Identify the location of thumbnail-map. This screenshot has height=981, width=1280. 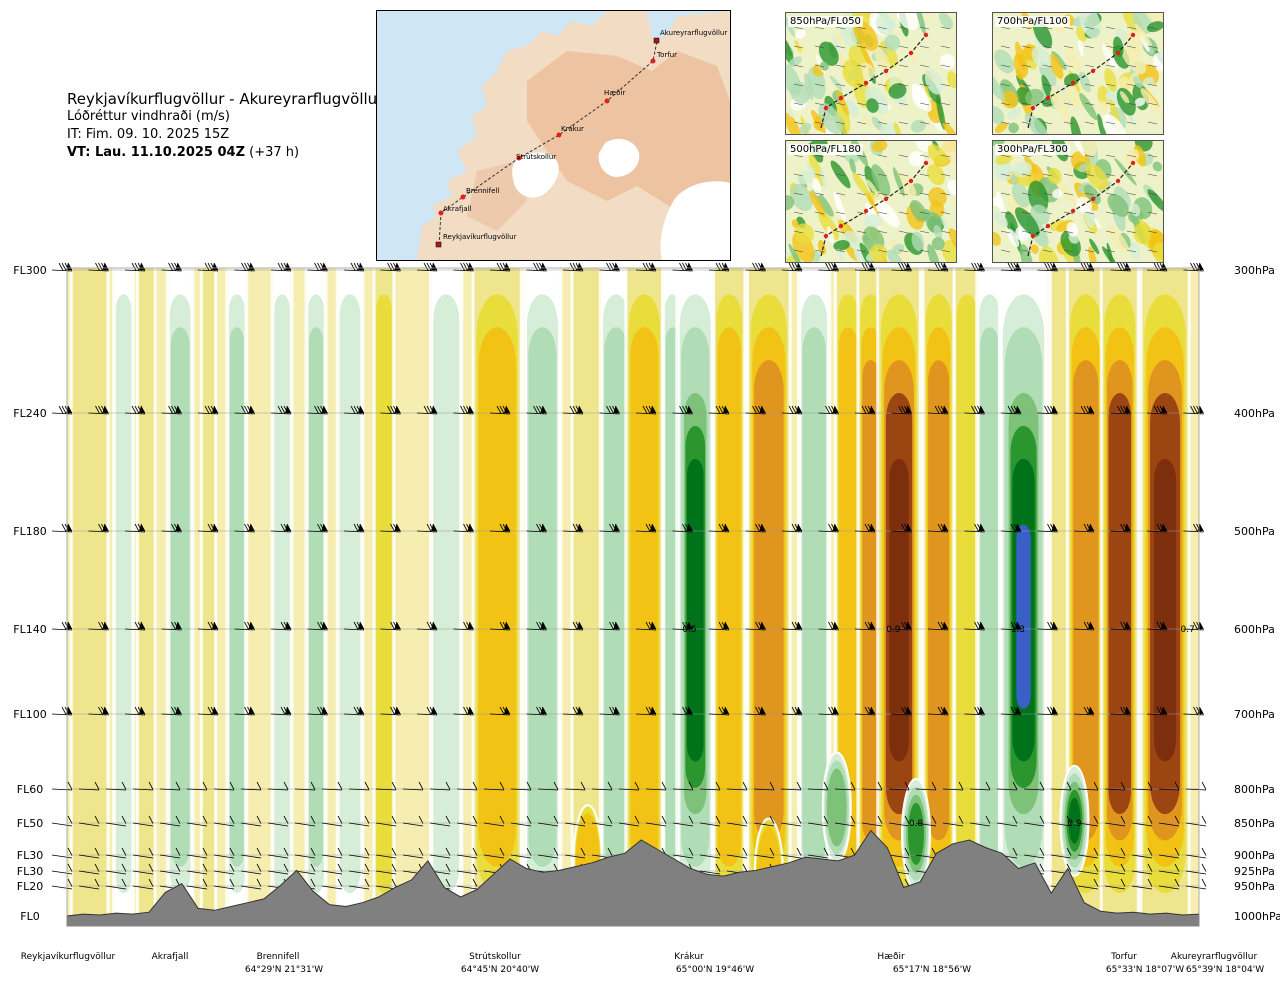
(1078, 201).